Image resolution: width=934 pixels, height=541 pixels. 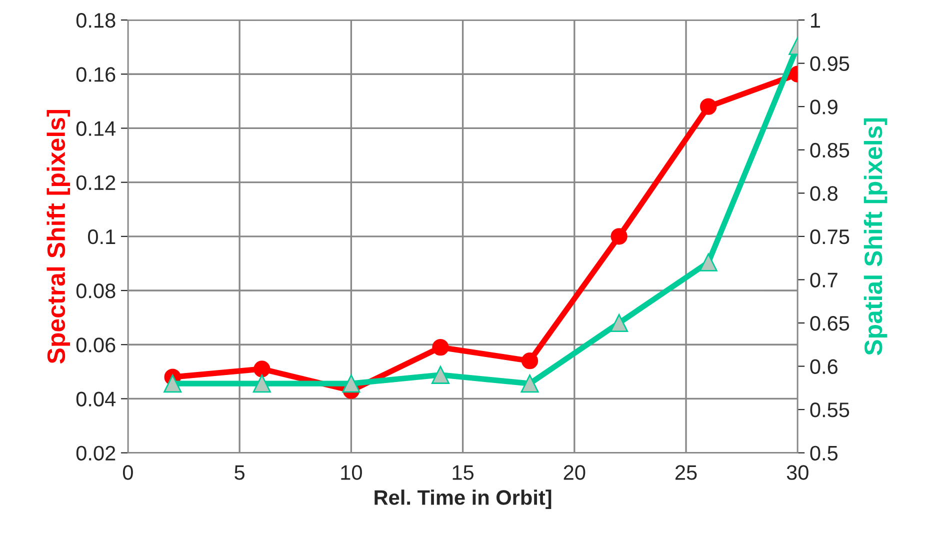 What do you see at coordinates (575, 472) in the screenshot?
I see `x-tick-label: 20` at bounding box center [575, 472].